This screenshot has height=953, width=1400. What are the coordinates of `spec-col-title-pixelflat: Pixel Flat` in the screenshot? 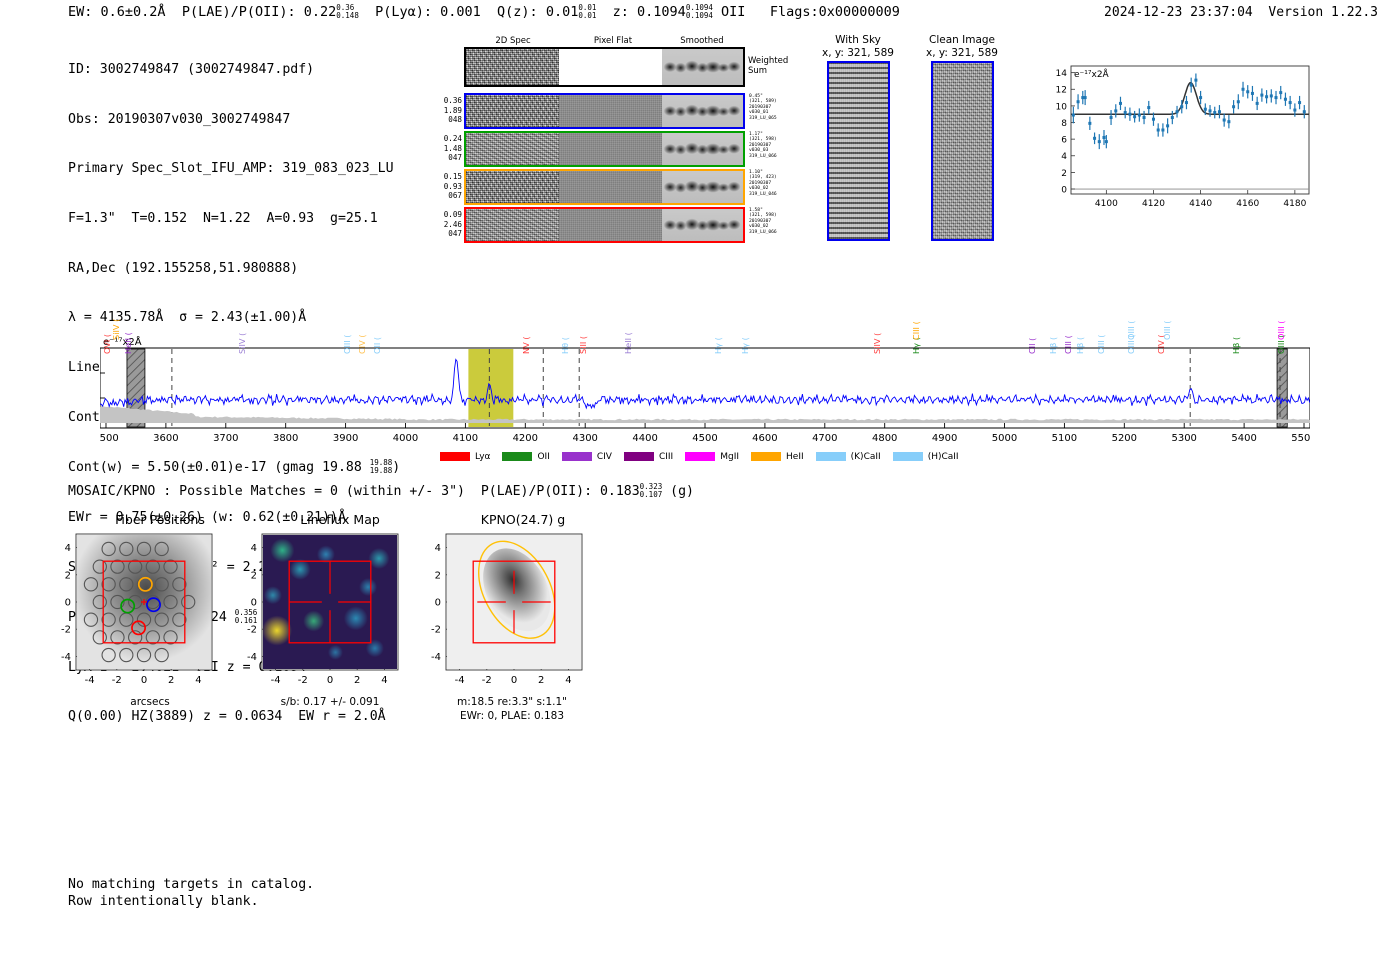 It's located at (613, 41).